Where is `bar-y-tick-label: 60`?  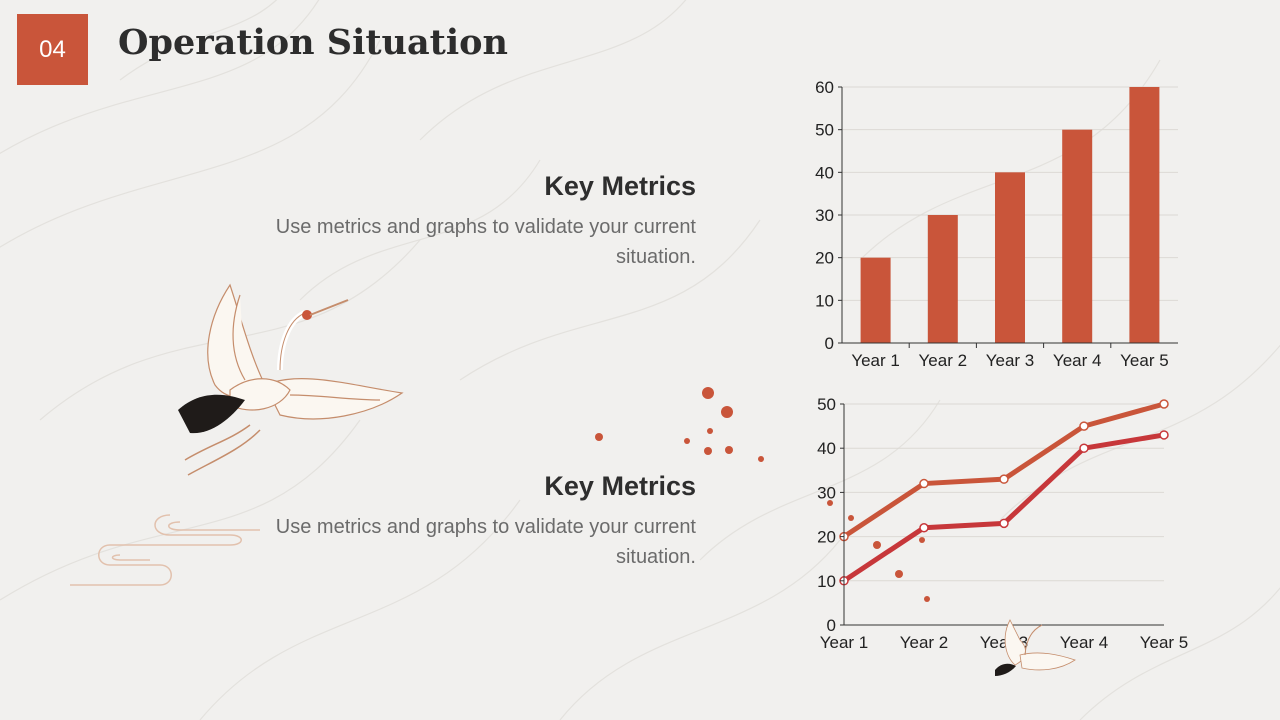 bar-y-tick-label: 60 is located at coordinates (824, 87).